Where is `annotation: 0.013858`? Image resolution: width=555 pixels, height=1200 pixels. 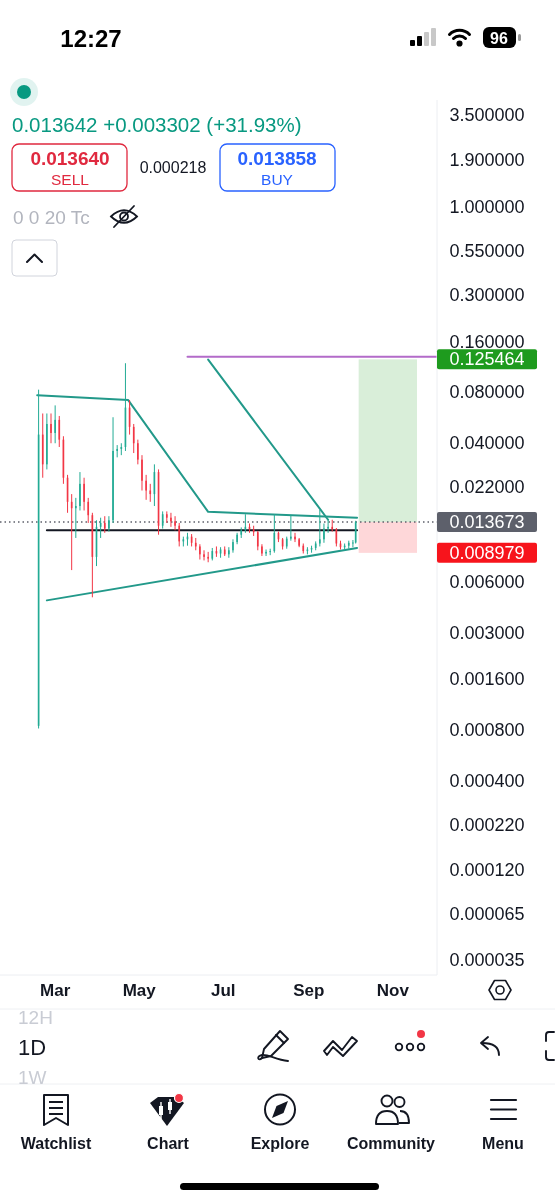 annotation: 0.013858 is located at coordinates (277, 158).